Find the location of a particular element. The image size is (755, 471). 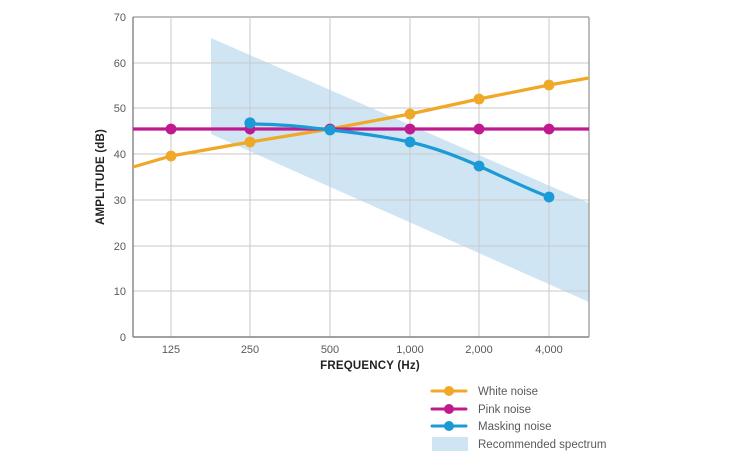

x-tick-125: 125 is located at coordinates (171, 350).